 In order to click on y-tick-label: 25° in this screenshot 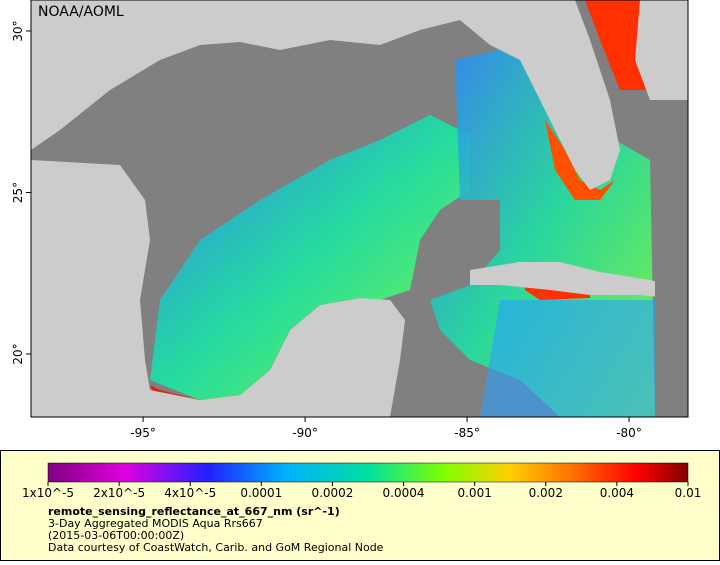, I will do `click(18, 192)`.